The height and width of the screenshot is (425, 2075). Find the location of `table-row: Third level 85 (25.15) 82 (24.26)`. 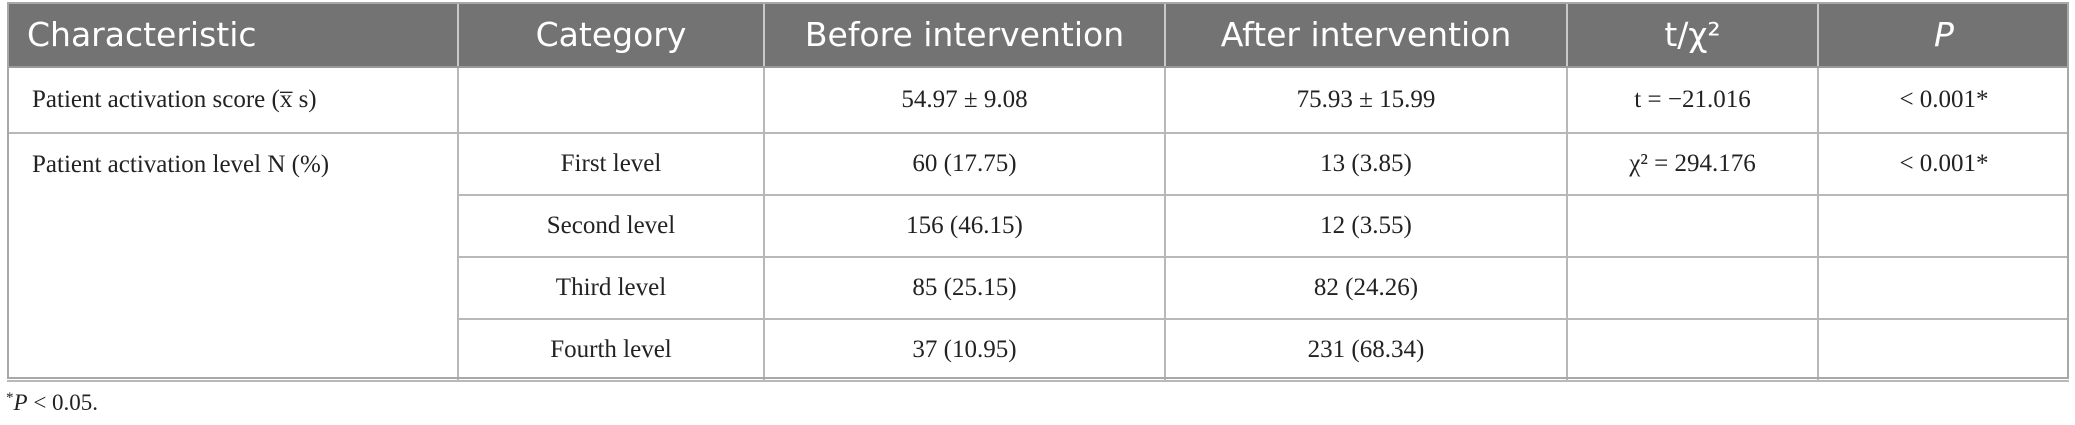

table-row: Third level 85 (25.15) 82 (24.26) is located at coordinates (1038, 288).